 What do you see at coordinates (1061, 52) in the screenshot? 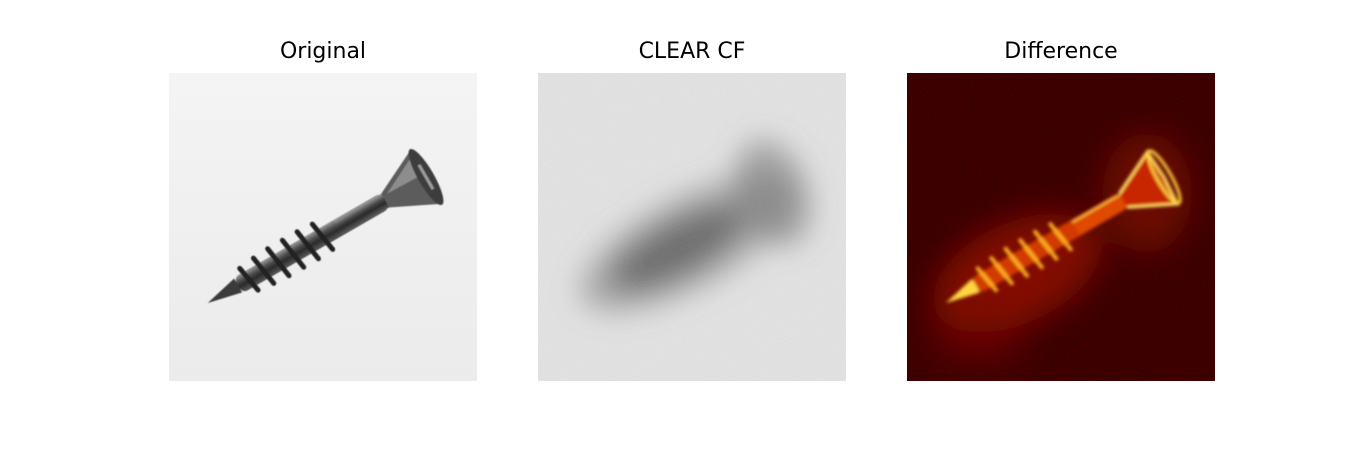
I see `panel-title-difference: Difference` at bounding box center [1061, 52].